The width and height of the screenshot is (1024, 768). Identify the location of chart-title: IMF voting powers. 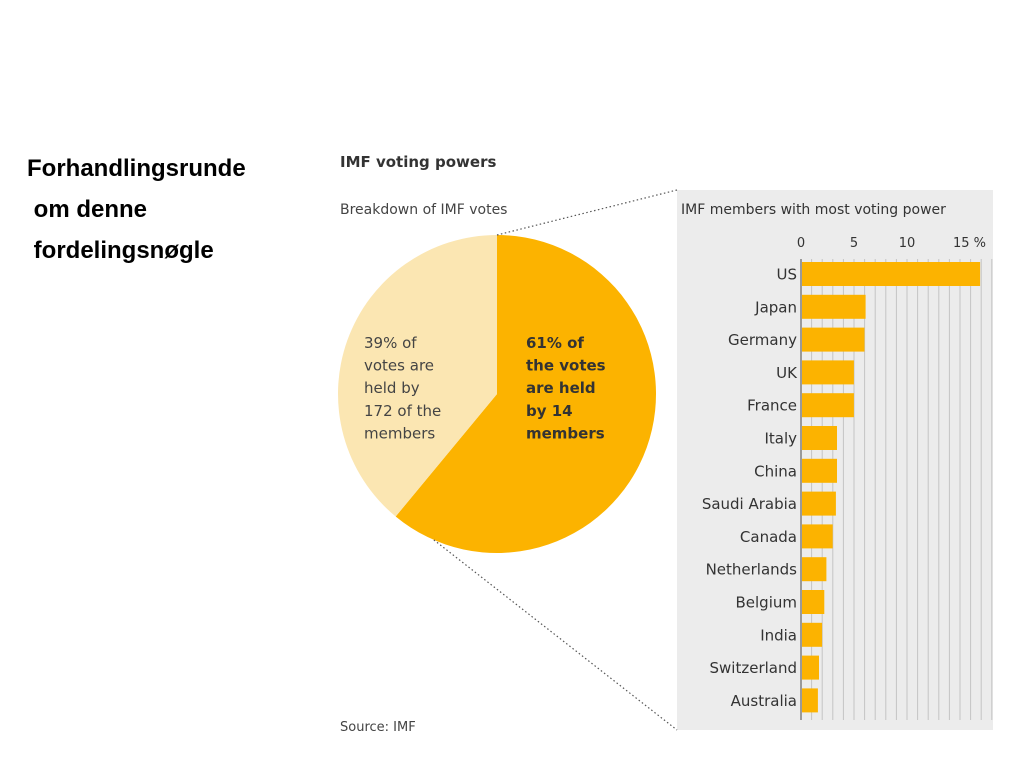
(418, 162).